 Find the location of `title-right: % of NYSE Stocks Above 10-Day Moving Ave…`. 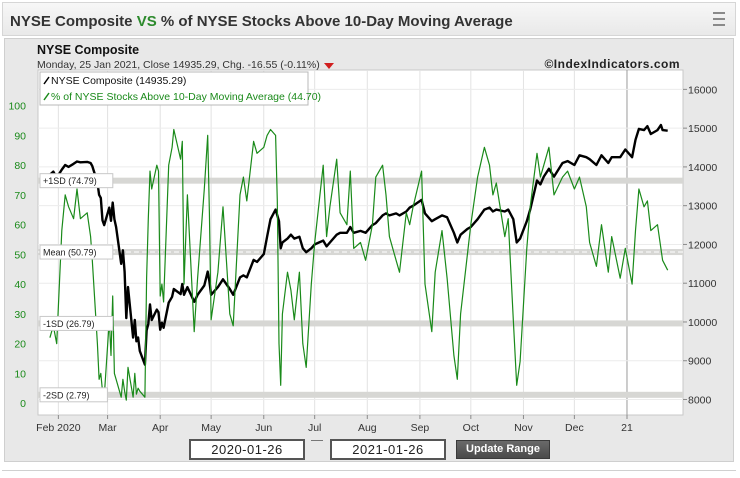

title-right: % of NYSE Stocks Above 10-Day Moving Ave… is located at coordinates (336, 21).